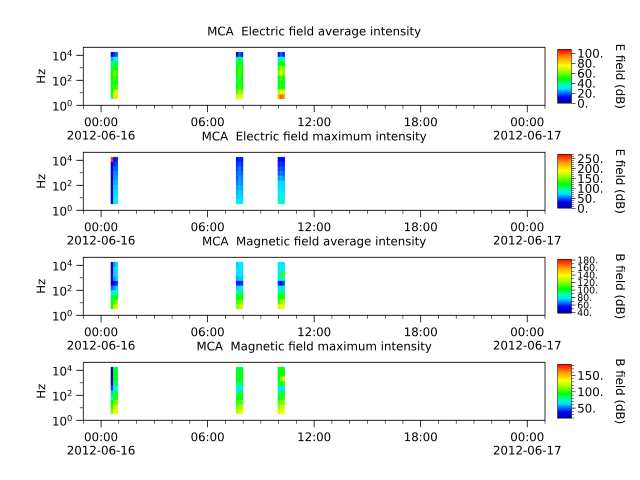 Image resolution: width=640 pixels, height=480 pixels. What do you see at coordinates (588, 275) in the screenshot?
I see `color-bar-label: 140.` at bounding box center [588, 275].